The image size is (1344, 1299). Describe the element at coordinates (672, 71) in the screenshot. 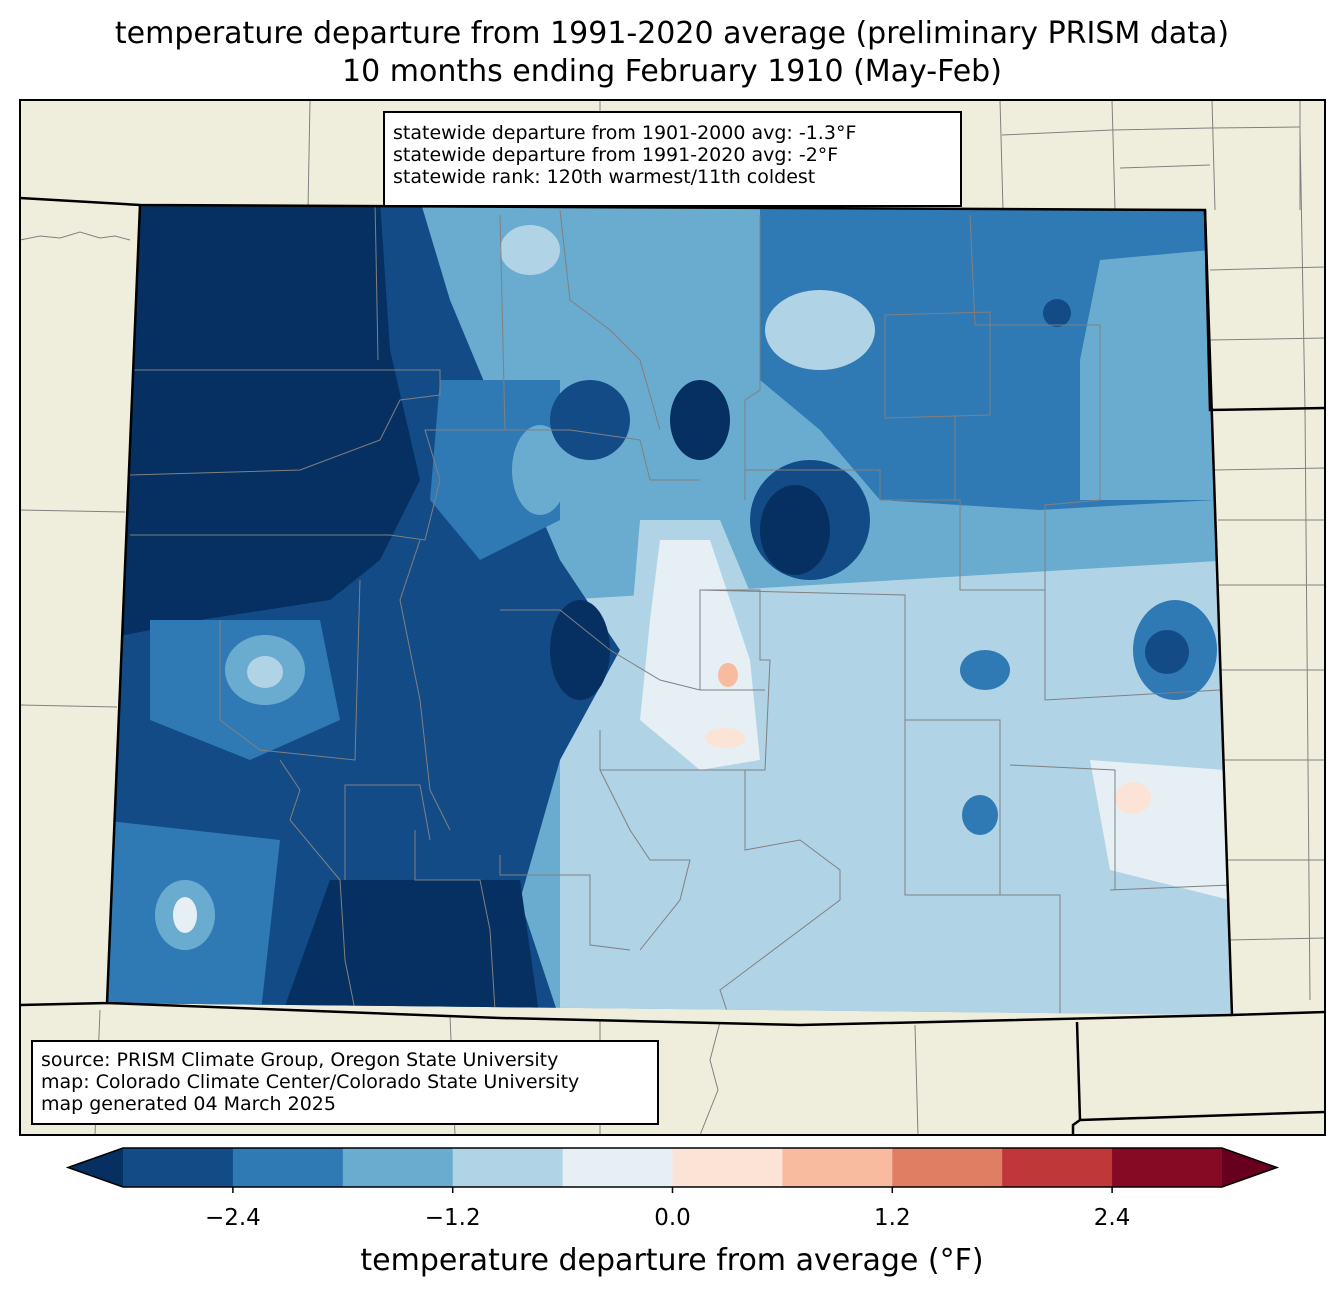

I see `map-title-line-2: 10 months ending February 1910 (May-Feb)` at that location.